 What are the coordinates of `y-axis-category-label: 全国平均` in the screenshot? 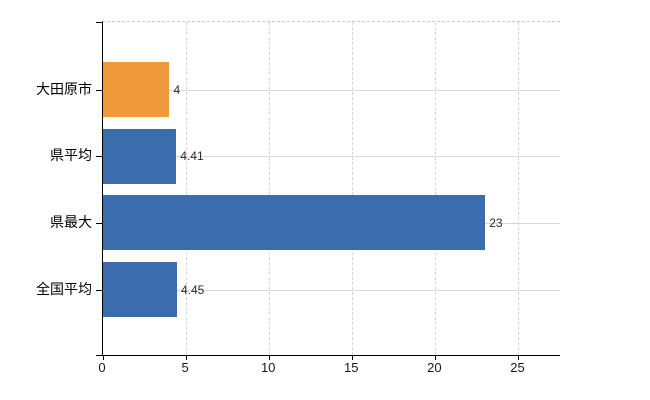 It's located at (64, 288).